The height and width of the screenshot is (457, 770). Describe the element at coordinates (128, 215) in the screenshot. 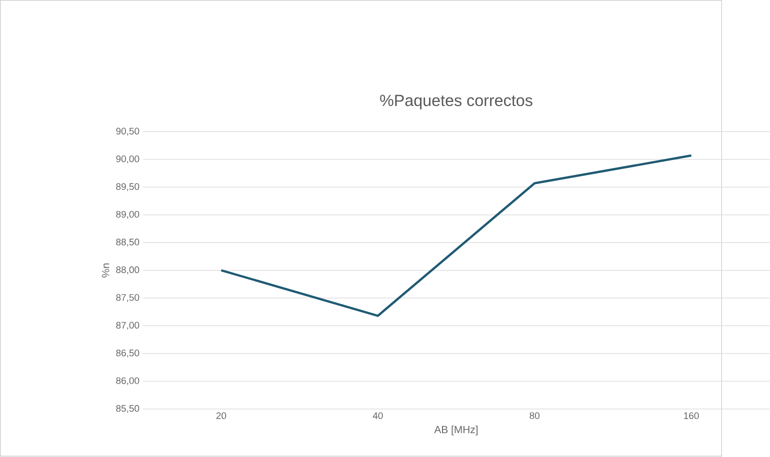

I see `y-tick-label: 89,00` at that location.